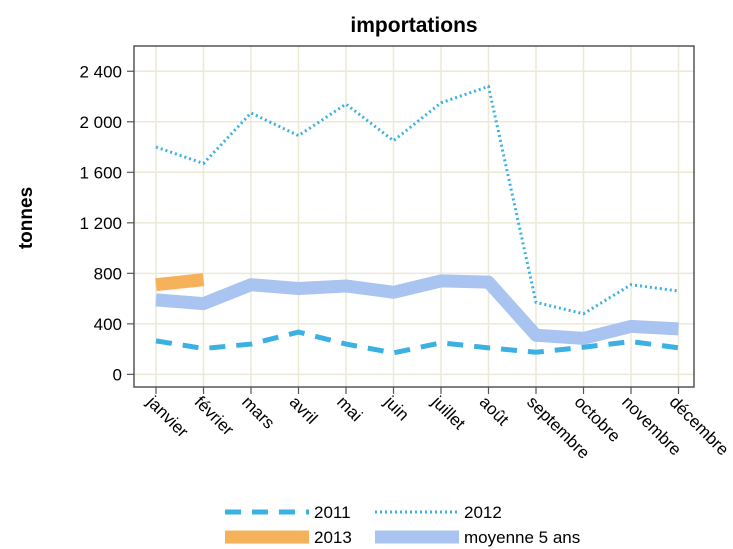  I want to click on y-tick-label: 0, so click(117, 374).